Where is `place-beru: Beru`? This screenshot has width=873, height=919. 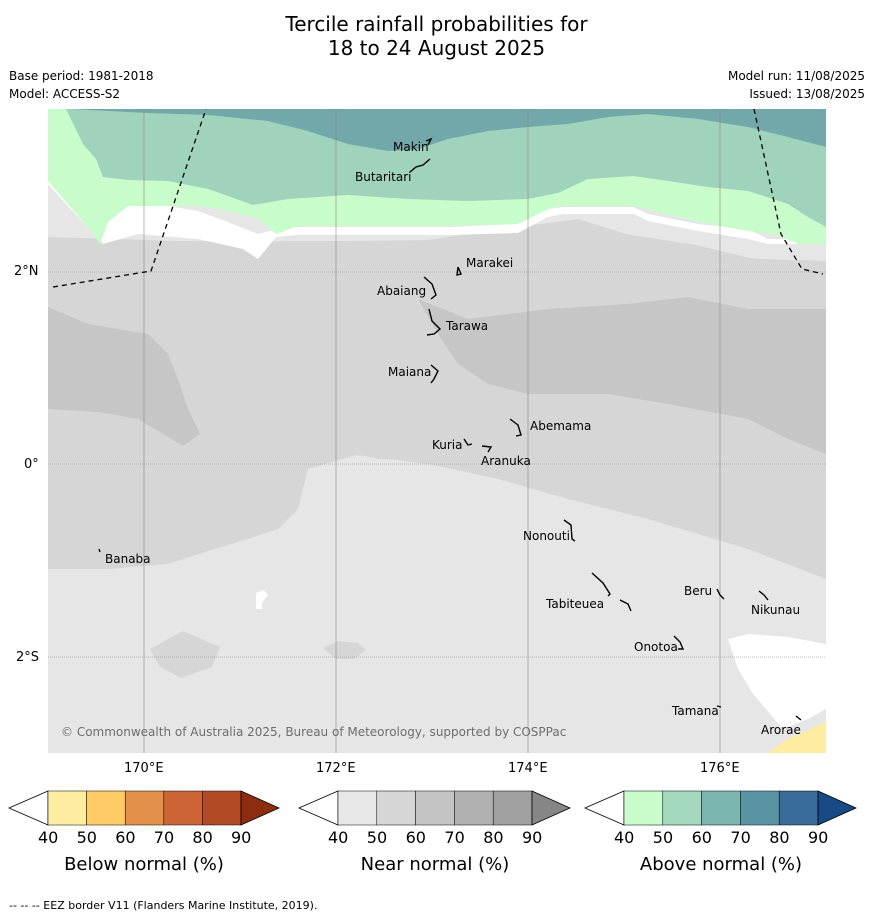
place-beru: Beru is located at coordinates (698, 591).